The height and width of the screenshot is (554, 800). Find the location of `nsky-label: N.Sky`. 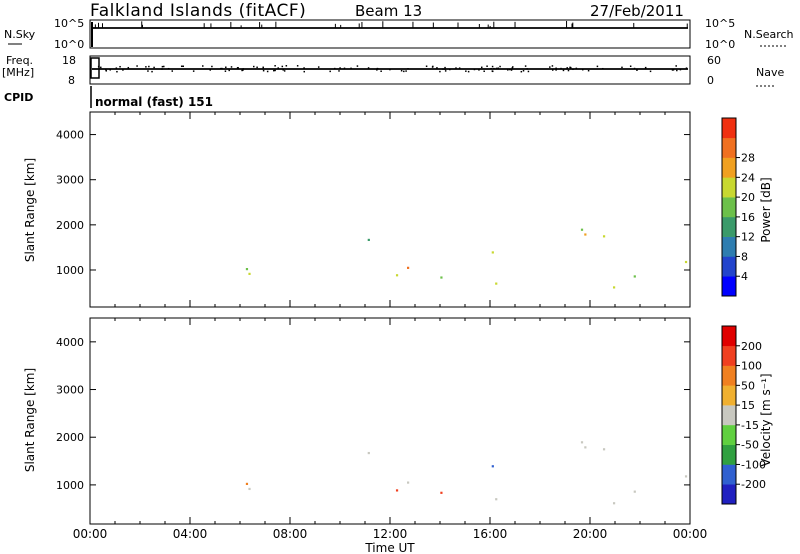

nsky-label: N.Sky is located at coordinates (20, 34).